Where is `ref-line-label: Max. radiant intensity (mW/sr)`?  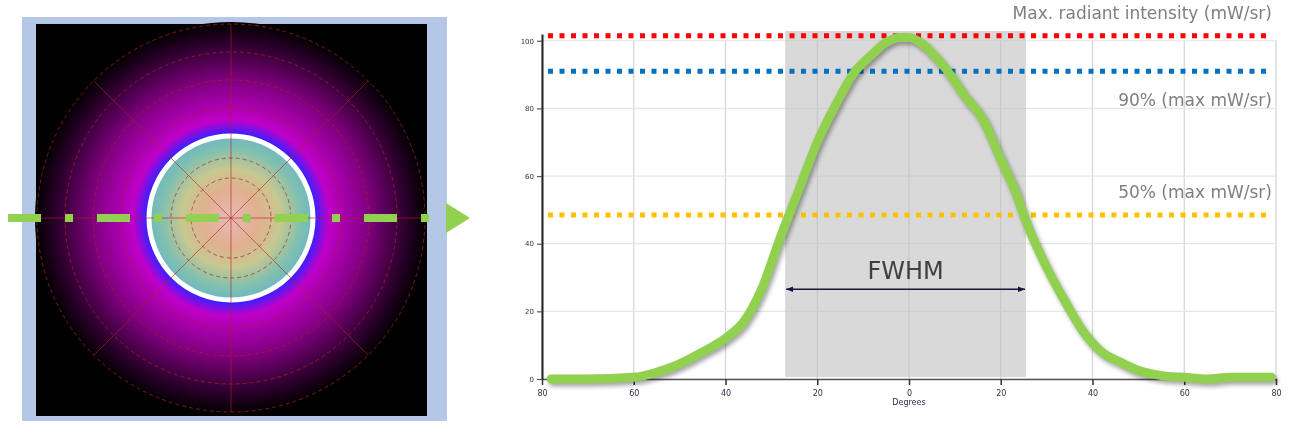
ref-line-label: Max. radiant intensity (mW/sr) is located at coordinates (1142, 12).